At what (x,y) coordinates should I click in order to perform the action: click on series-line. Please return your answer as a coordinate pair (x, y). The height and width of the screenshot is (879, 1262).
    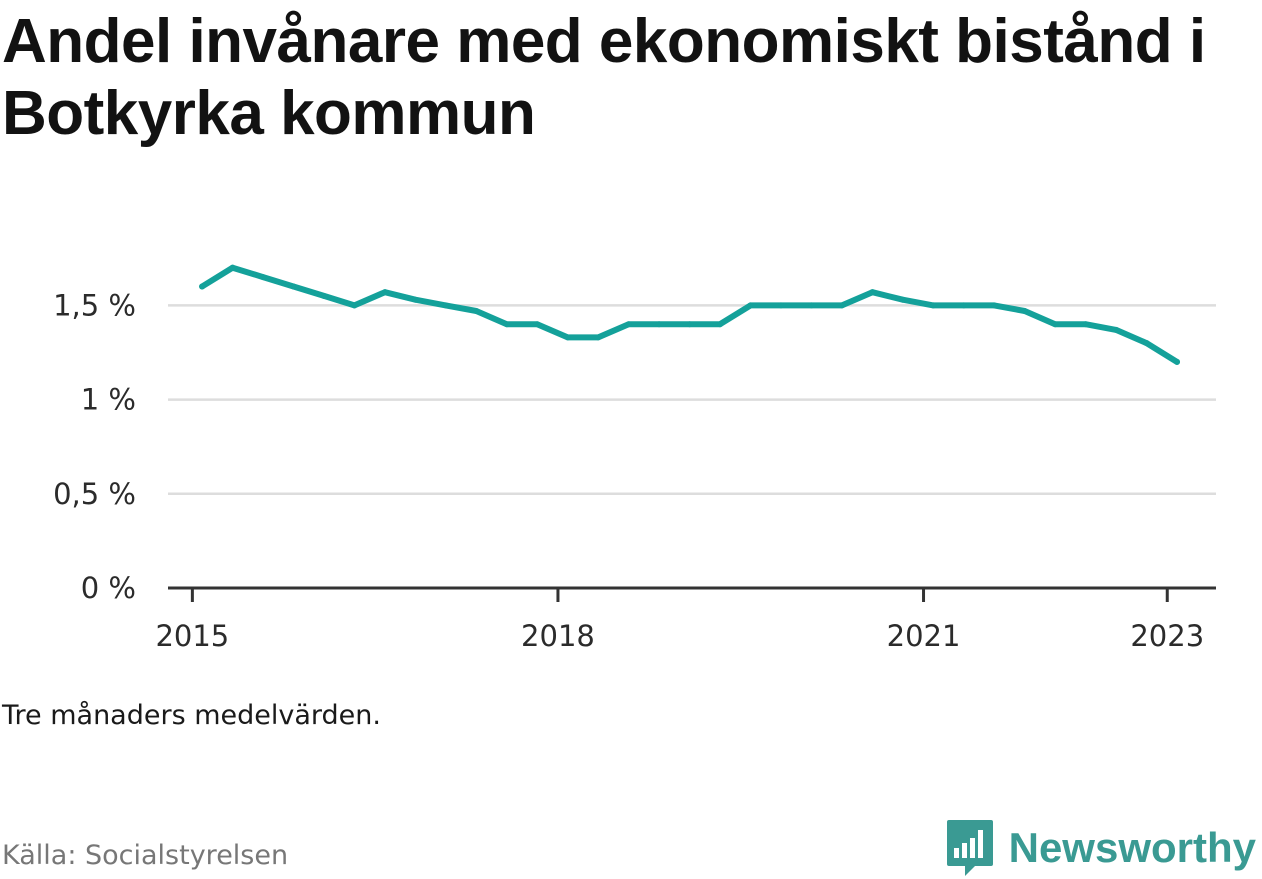
    Looking at the image, I should click on (689, 314).